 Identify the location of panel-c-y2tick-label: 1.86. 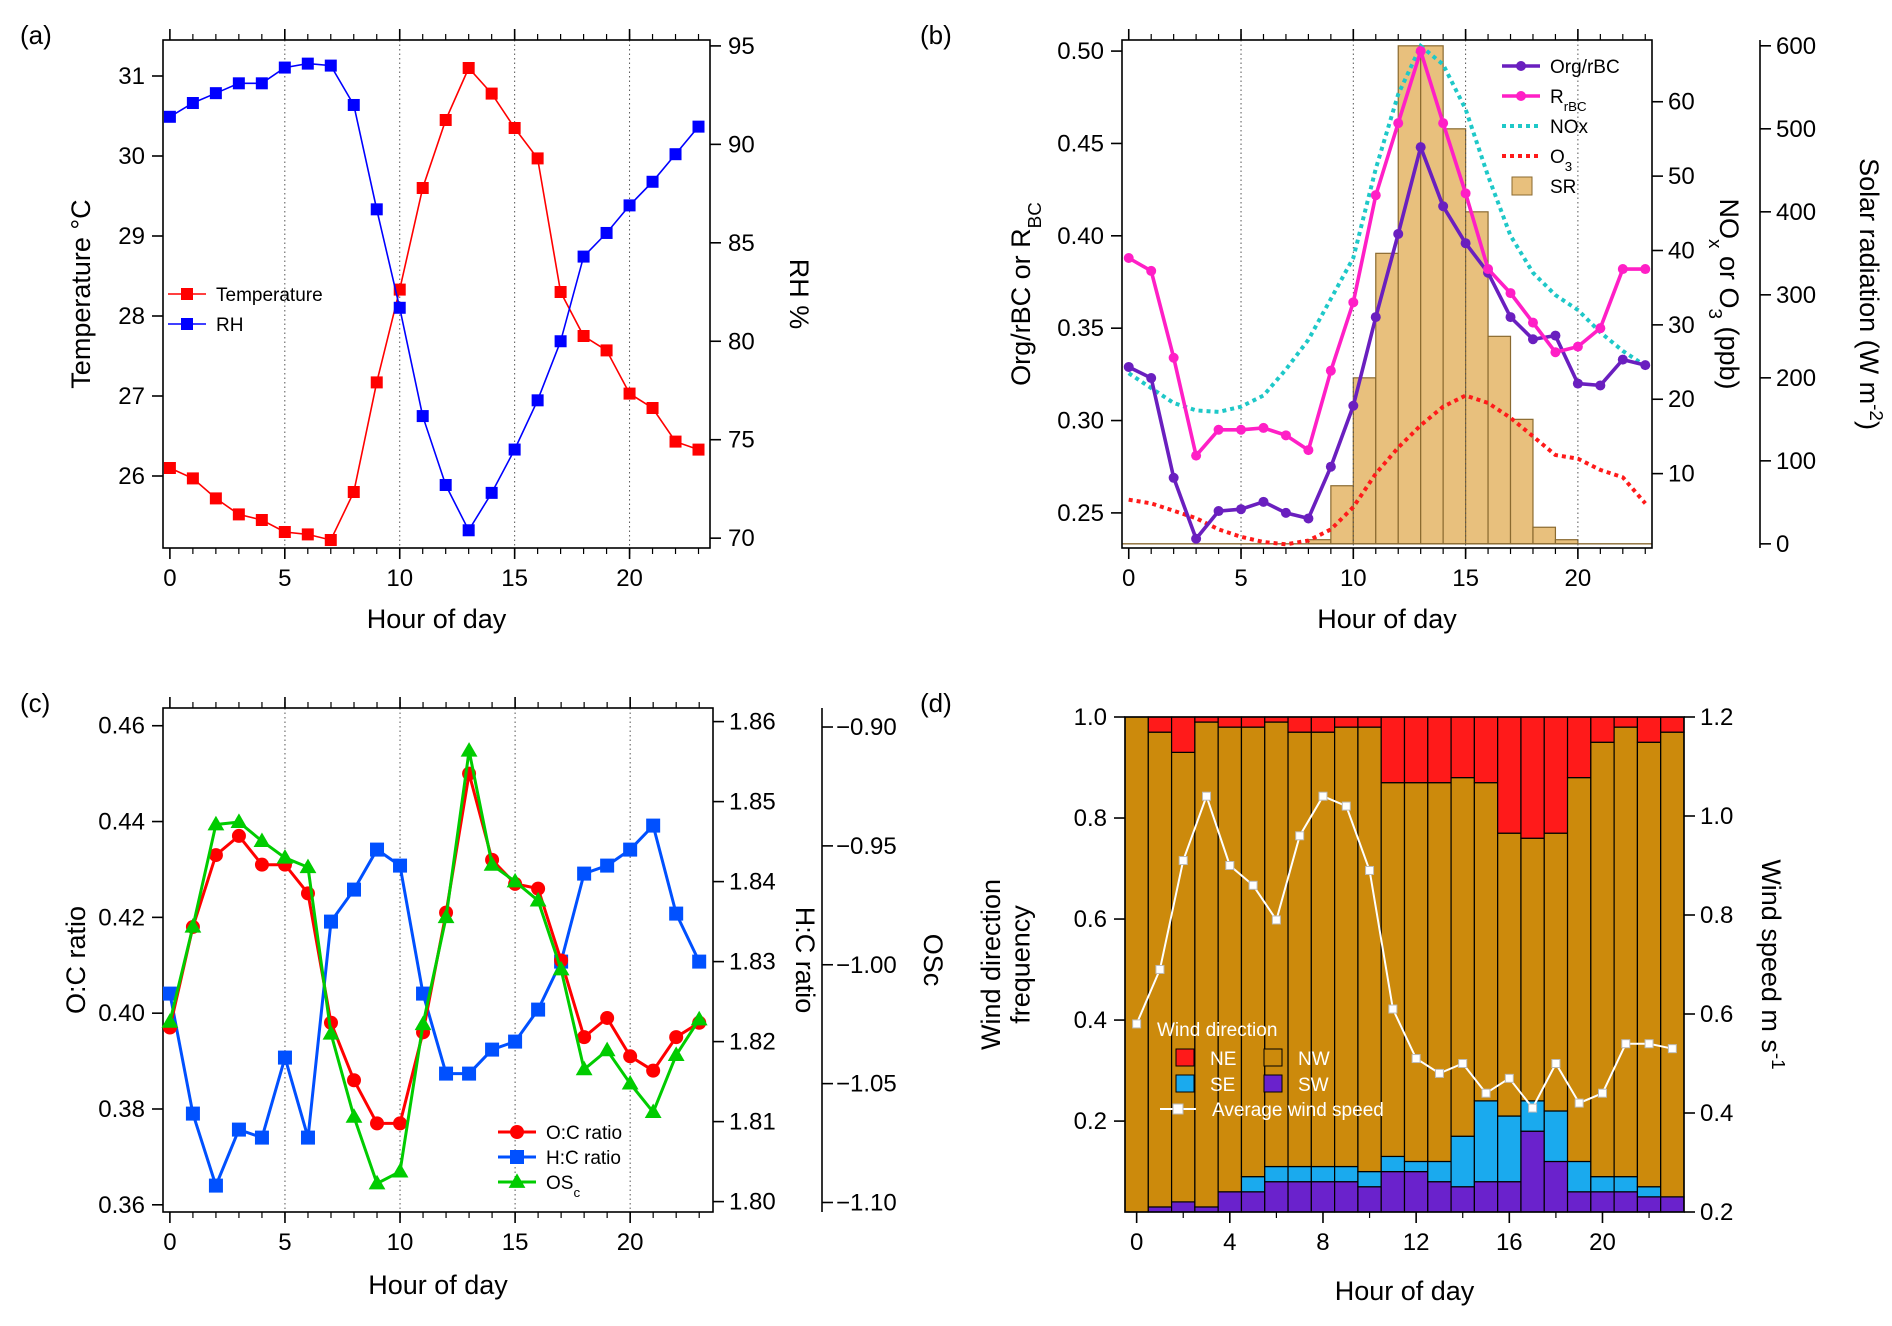
(752, 722).